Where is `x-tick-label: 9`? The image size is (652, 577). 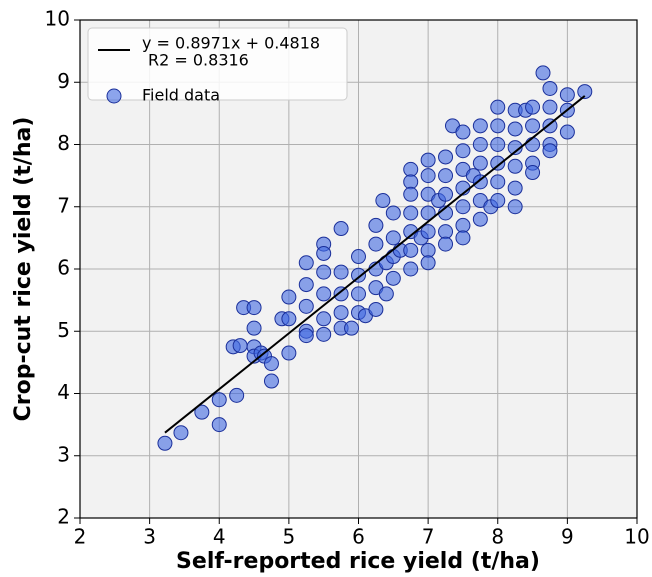
x-tick-label: 9 is located at coordinates (567, 537).